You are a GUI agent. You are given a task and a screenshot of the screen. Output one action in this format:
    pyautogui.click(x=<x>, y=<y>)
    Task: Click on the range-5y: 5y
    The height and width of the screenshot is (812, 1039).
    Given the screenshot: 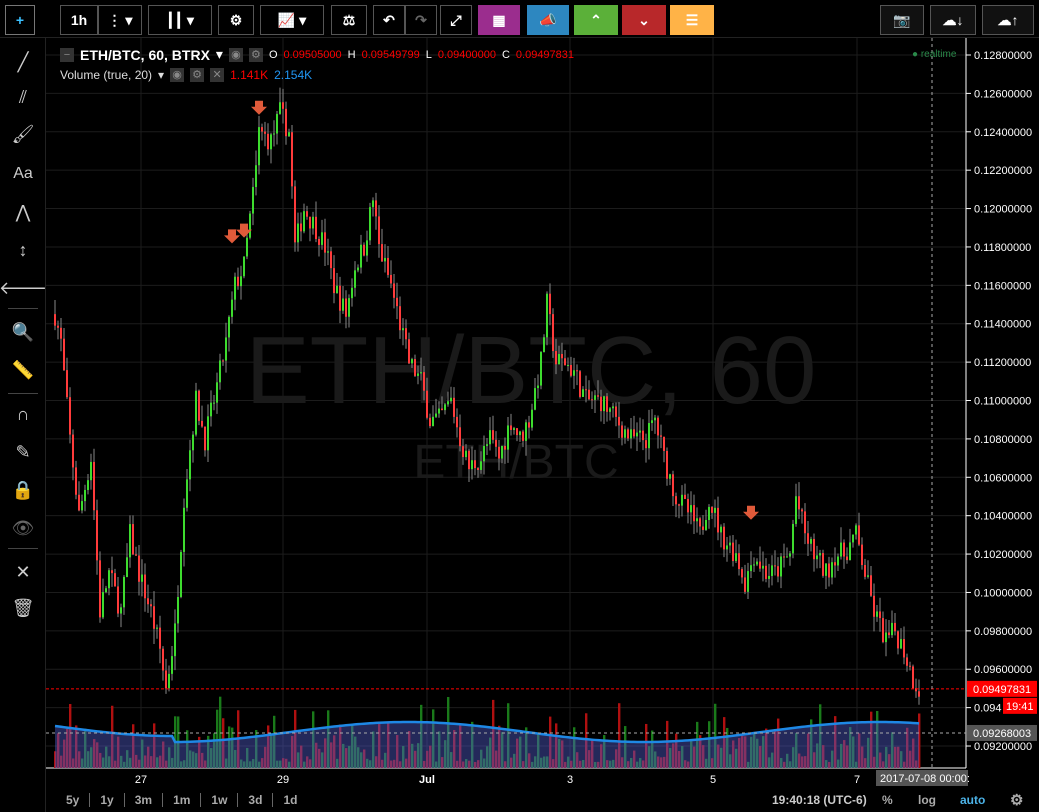 What is the action you would take?
    pyautogui.click(x=73, y=800)
    